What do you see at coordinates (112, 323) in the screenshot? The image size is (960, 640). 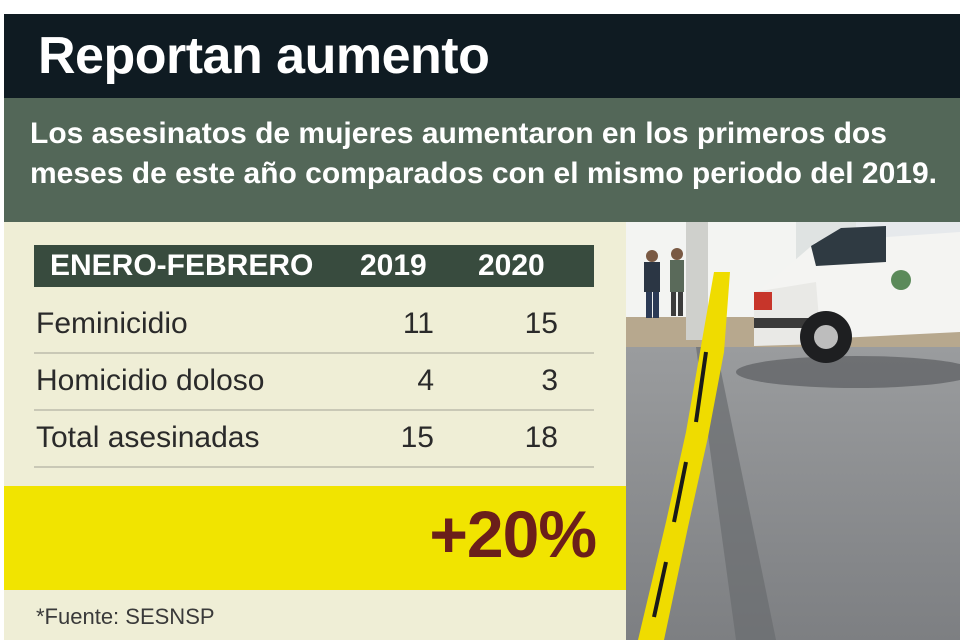 I see `row-label: Feminicidio` at bounding box center [112, 323].